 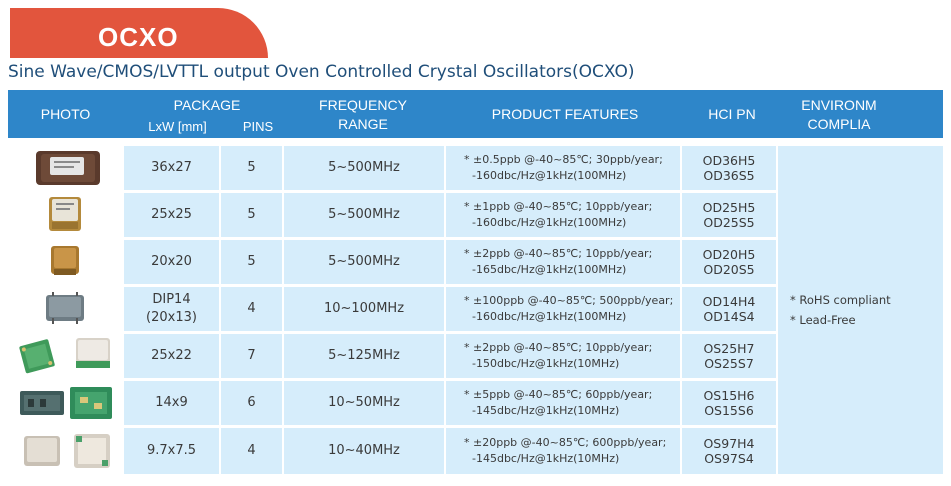 I want to click on package-size-text: 25x22, so click(x=171, y=355).